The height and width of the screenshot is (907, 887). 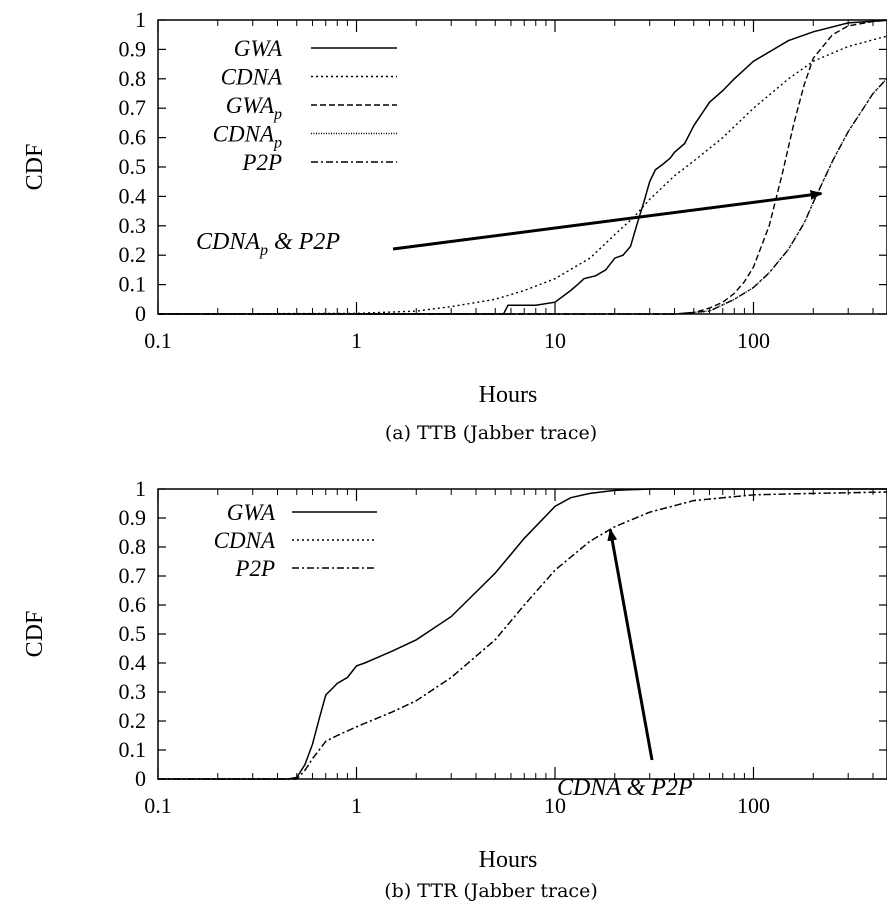 I want to click on annotation-subscript: p, so click(x=263, y=250).